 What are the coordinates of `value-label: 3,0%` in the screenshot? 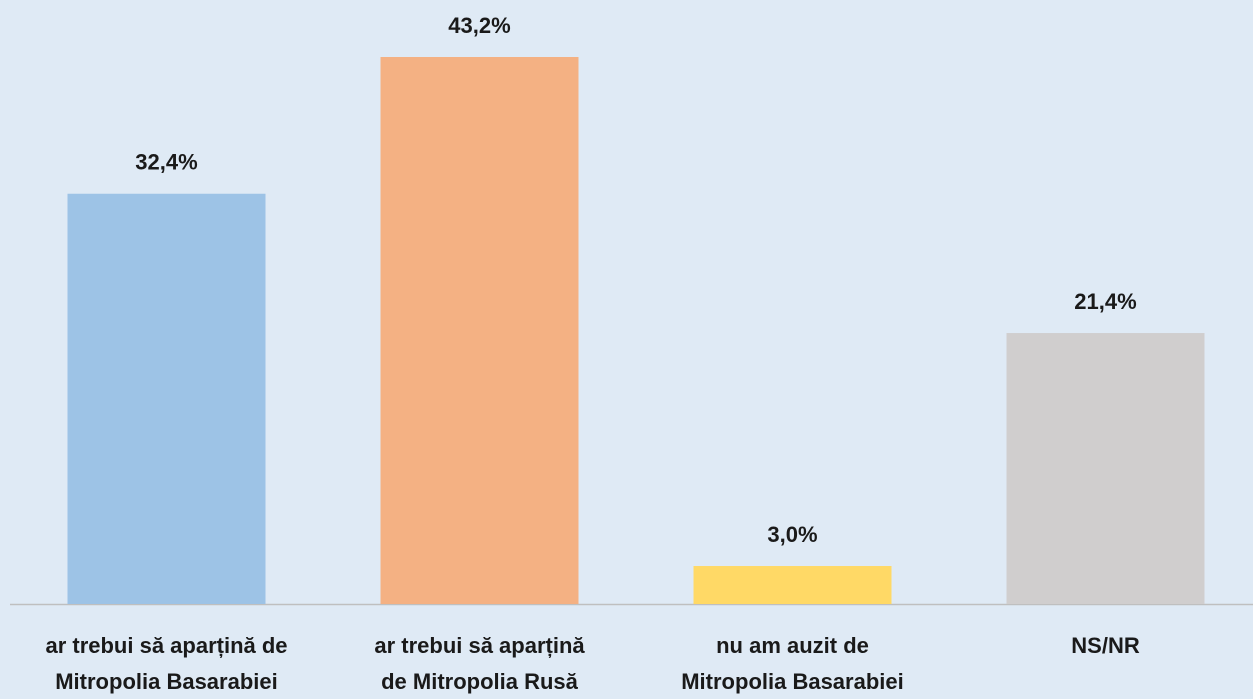 It's located at (792, 534).